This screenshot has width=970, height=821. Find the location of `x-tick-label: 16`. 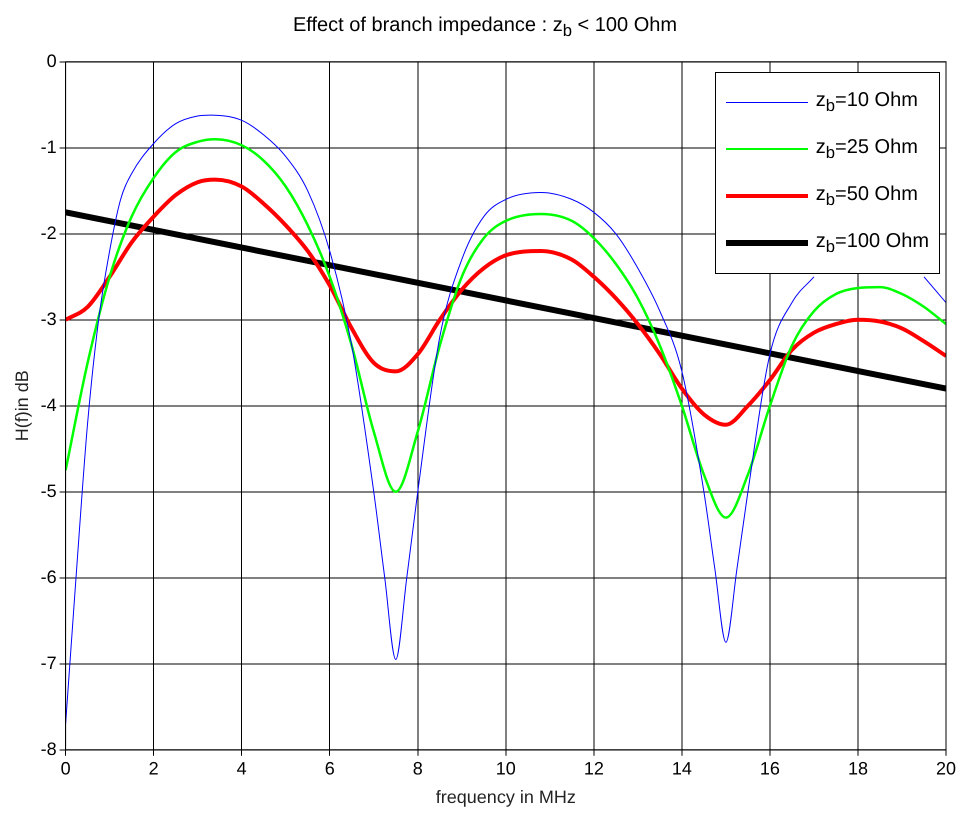

x-tick-label: 16 is located at coordinates (770, 768).